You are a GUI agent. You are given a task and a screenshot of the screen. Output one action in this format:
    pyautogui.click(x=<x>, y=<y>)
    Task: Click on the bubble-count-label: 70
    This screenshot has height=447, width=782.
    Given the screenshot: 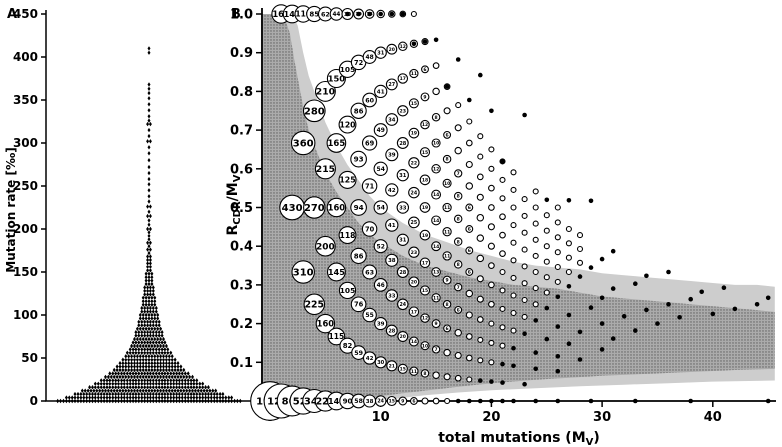 What is the action you would take?
    pyautogui.click(x=370, y=229)
    